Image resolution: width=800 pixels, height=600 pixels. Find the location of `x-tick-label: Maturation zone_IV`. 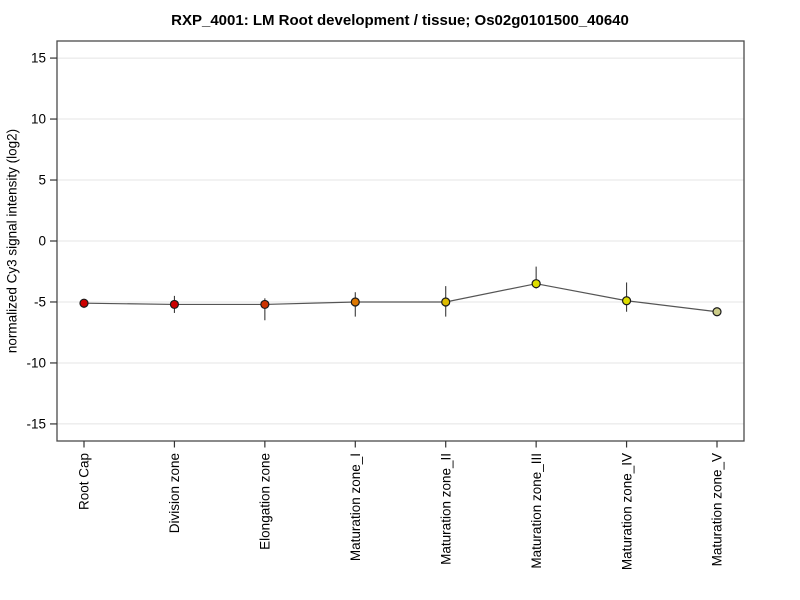

x-tick-label: Maturation zone_IV is located at coordinates (626, 511).